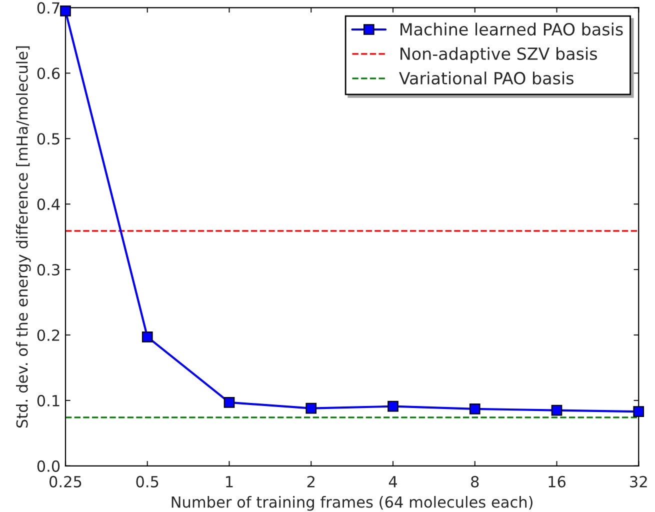 The height and width of the screenshot is (512, 655). What do you see at coordinates (511, 29) in the screenshot?
I see `legend-label: Machine learned PAO basis` at bounding box center [511, 29].